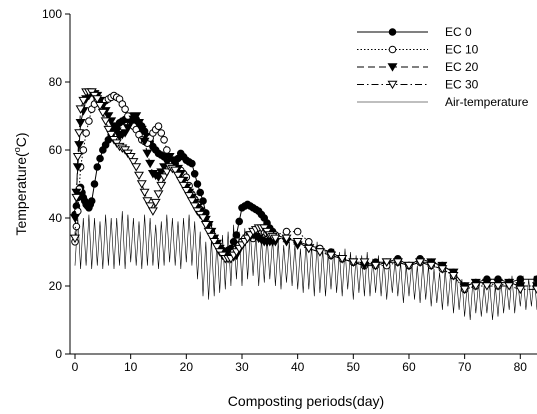  I want to click on legend: EC 0 EC 10 EC 20 EC 30 Air-temperature, so click(443, 67).